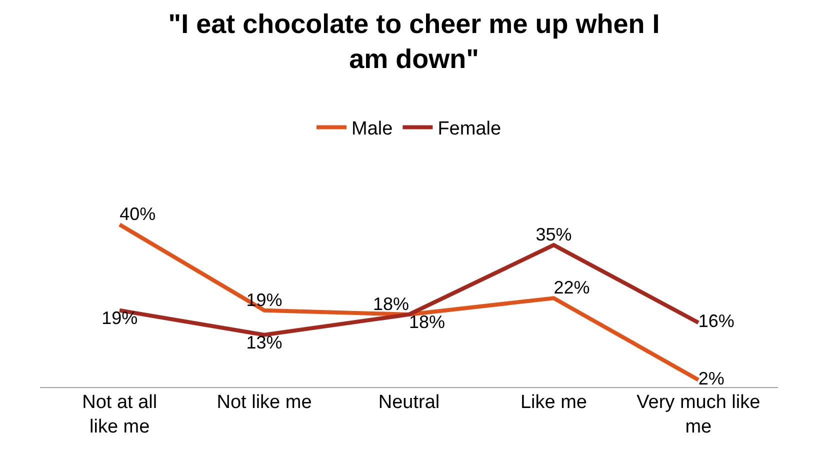 The image size is (828, 468). Describe the element at coordinates (138, 214) in the screenshot. I see `data-label: 40%` at that location.